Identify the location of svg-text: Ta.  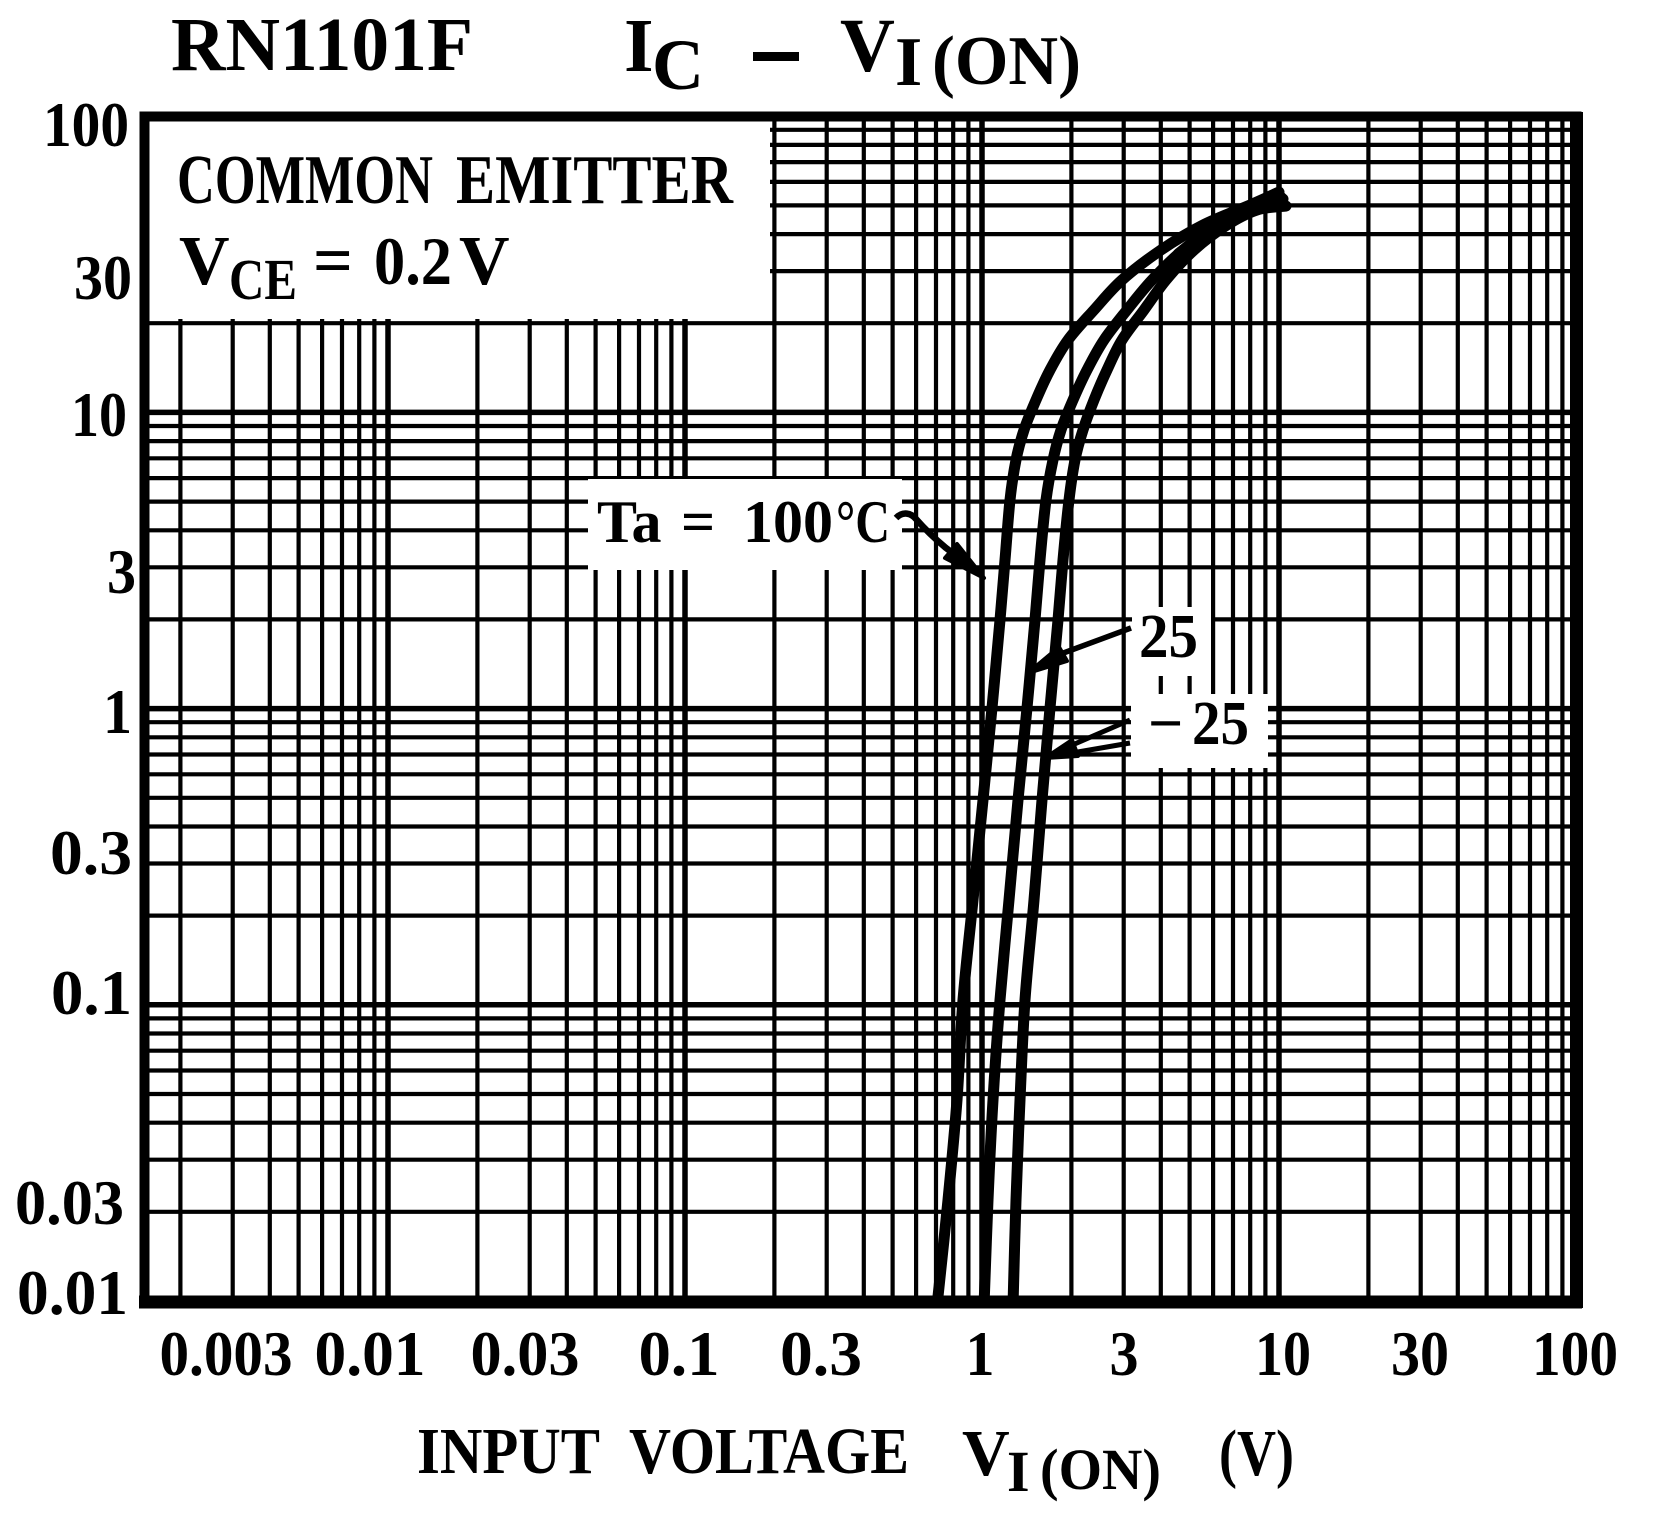
(629, 522).